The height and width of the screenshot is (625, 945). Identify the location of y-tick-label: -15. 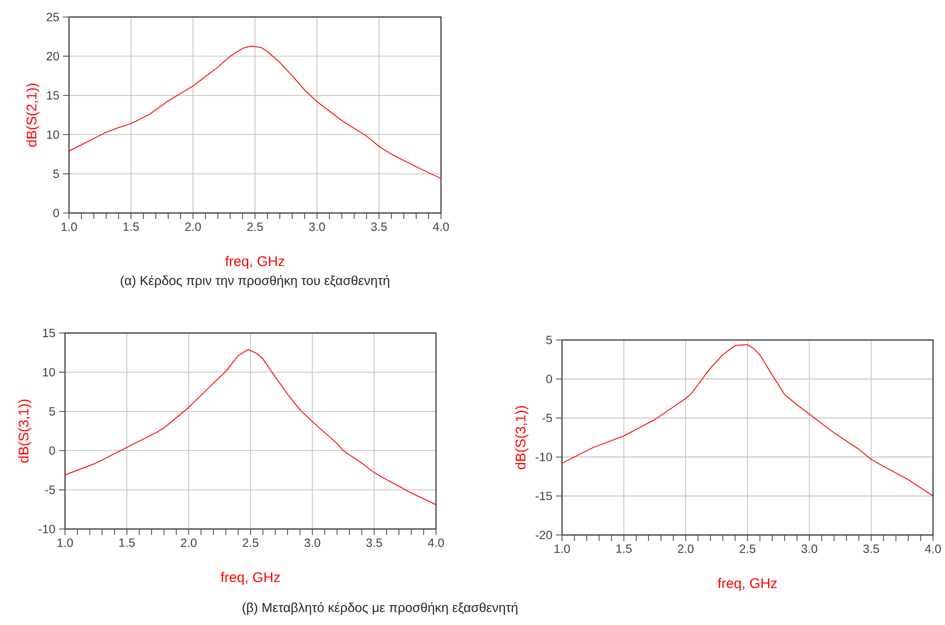
(544, 496).